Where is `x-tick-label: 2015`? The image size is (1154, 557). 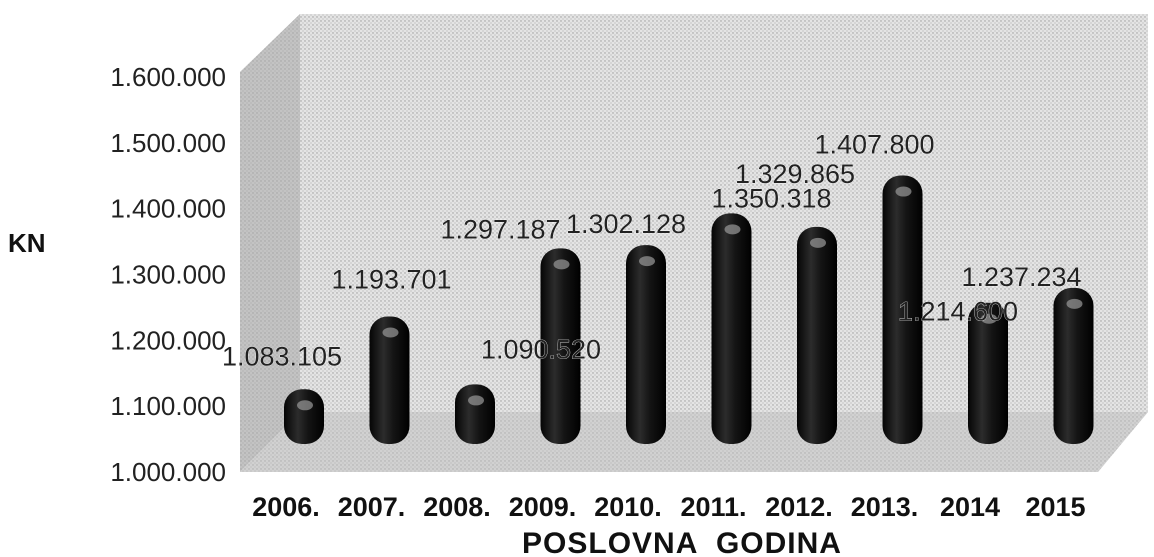
x-tick-label: 2015 is located at coordinates (1055, 507).